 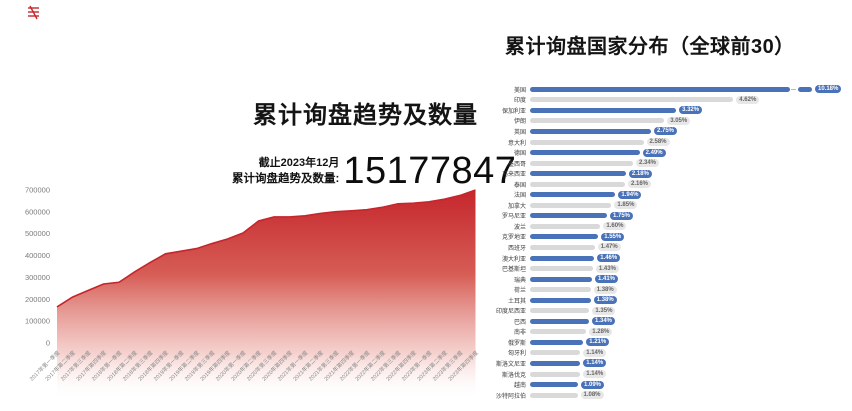 I want to click on bar-row: 澳大利亚 1.46%, so click(x=671, y=258).